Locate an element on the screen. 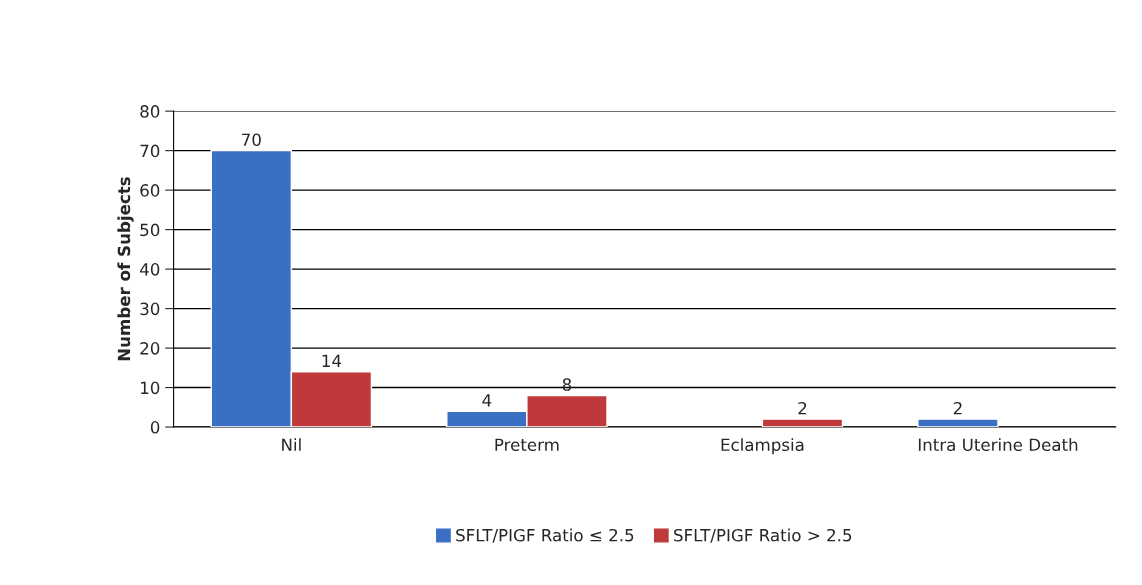 This screenshot has height=585, width=1142. data-label: 14 is located at coordinates (332, 360).